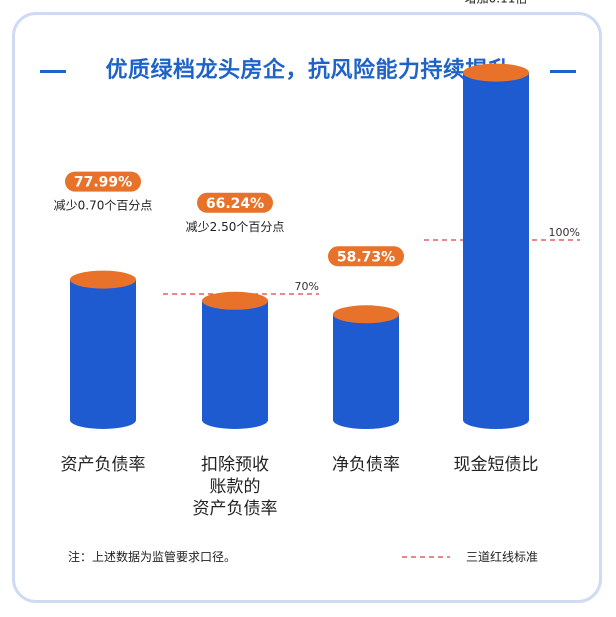 Image resolution: width=616 pixels, height=617 pixels. What do you see at coordinates (152, 556) in the screenshot?
I see `footnote: 注：上述数据为监管要求口径。` at bounding box center [152, 556].